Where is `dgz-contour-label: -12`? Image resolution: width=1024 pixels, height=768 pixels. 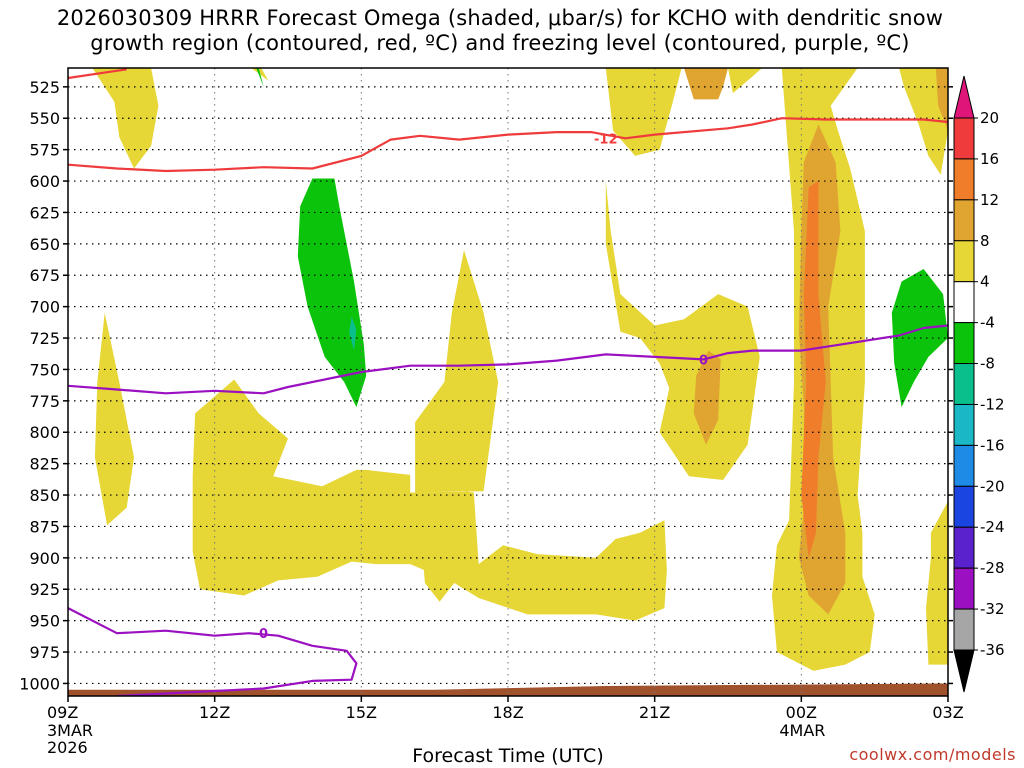 dgz-contour-label: -12 is located at coordinates (606, 139).